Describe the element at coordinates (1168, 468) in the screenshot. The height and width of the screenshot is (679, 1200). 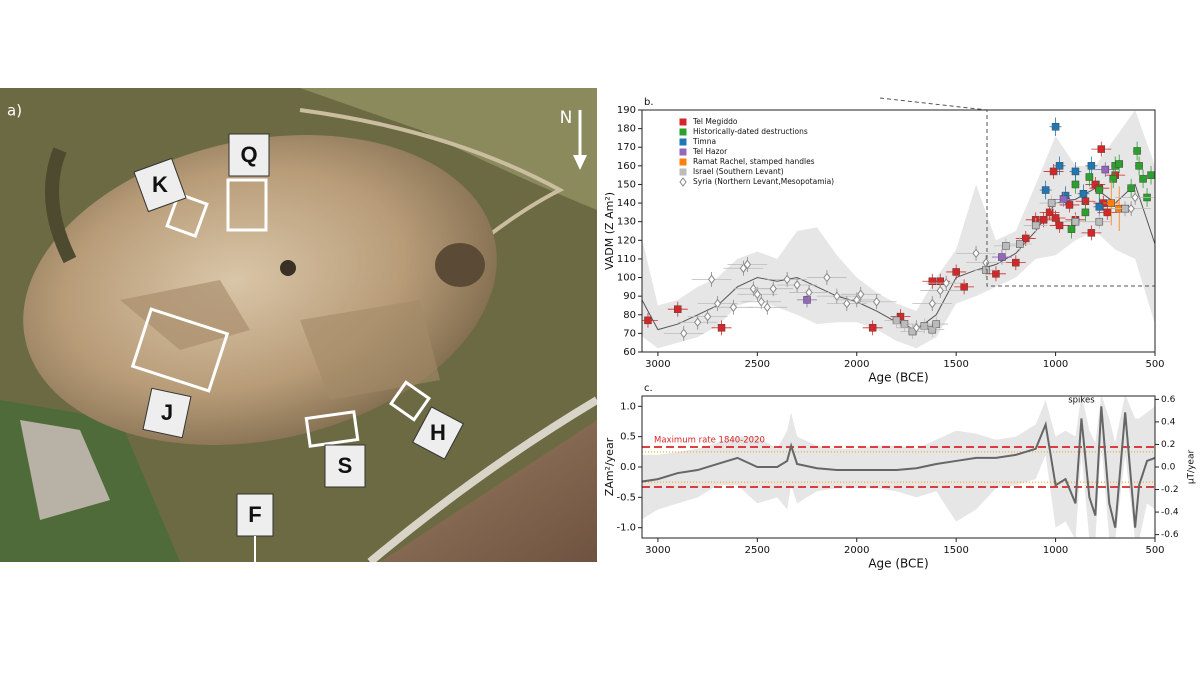
I see `y2-tick-label: 0.0` at that location.